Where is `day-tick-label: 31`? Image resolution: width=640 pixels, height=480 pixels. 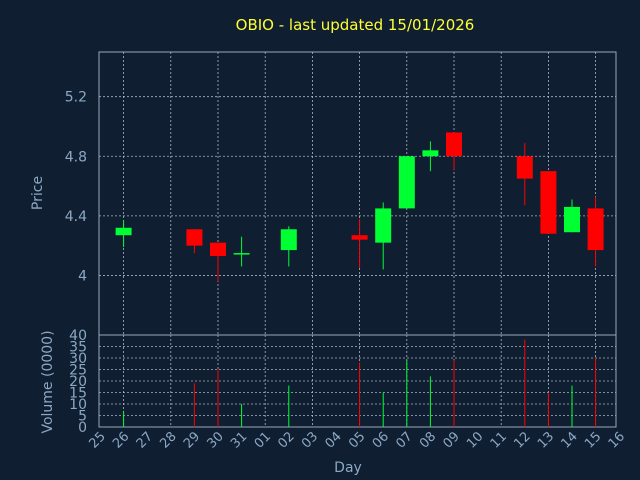
day-tick-label: 31 is located at coordinates (239, 440).